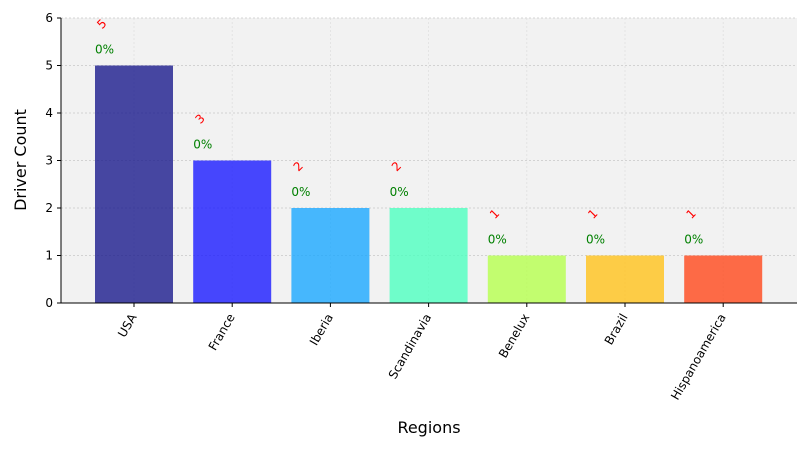 This screenshot has height=450, width=810. I want to click on bar-brazil, so click(625, 279).